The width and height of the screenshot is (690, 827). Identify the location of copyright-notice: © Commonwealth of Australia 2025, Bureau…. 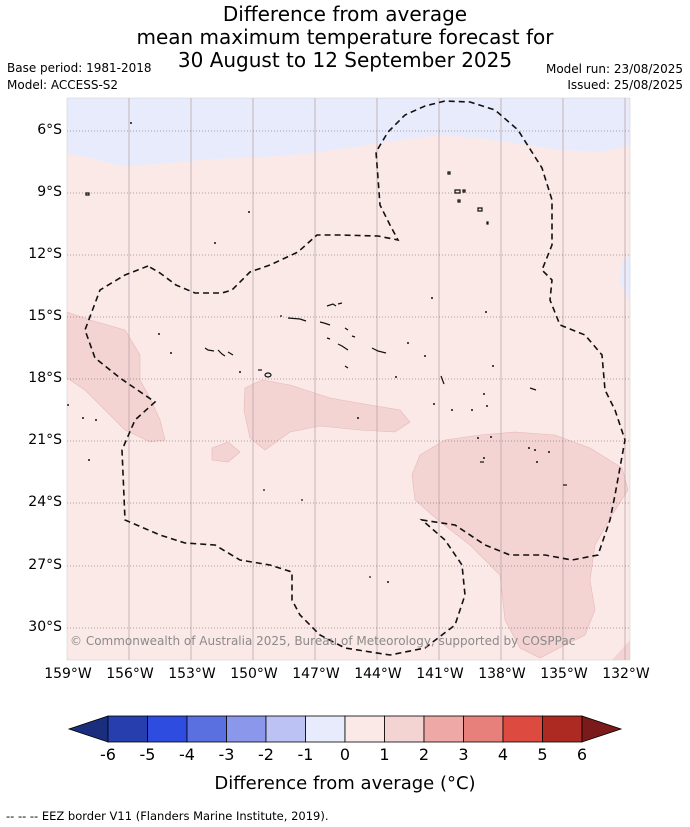
(323, 641).